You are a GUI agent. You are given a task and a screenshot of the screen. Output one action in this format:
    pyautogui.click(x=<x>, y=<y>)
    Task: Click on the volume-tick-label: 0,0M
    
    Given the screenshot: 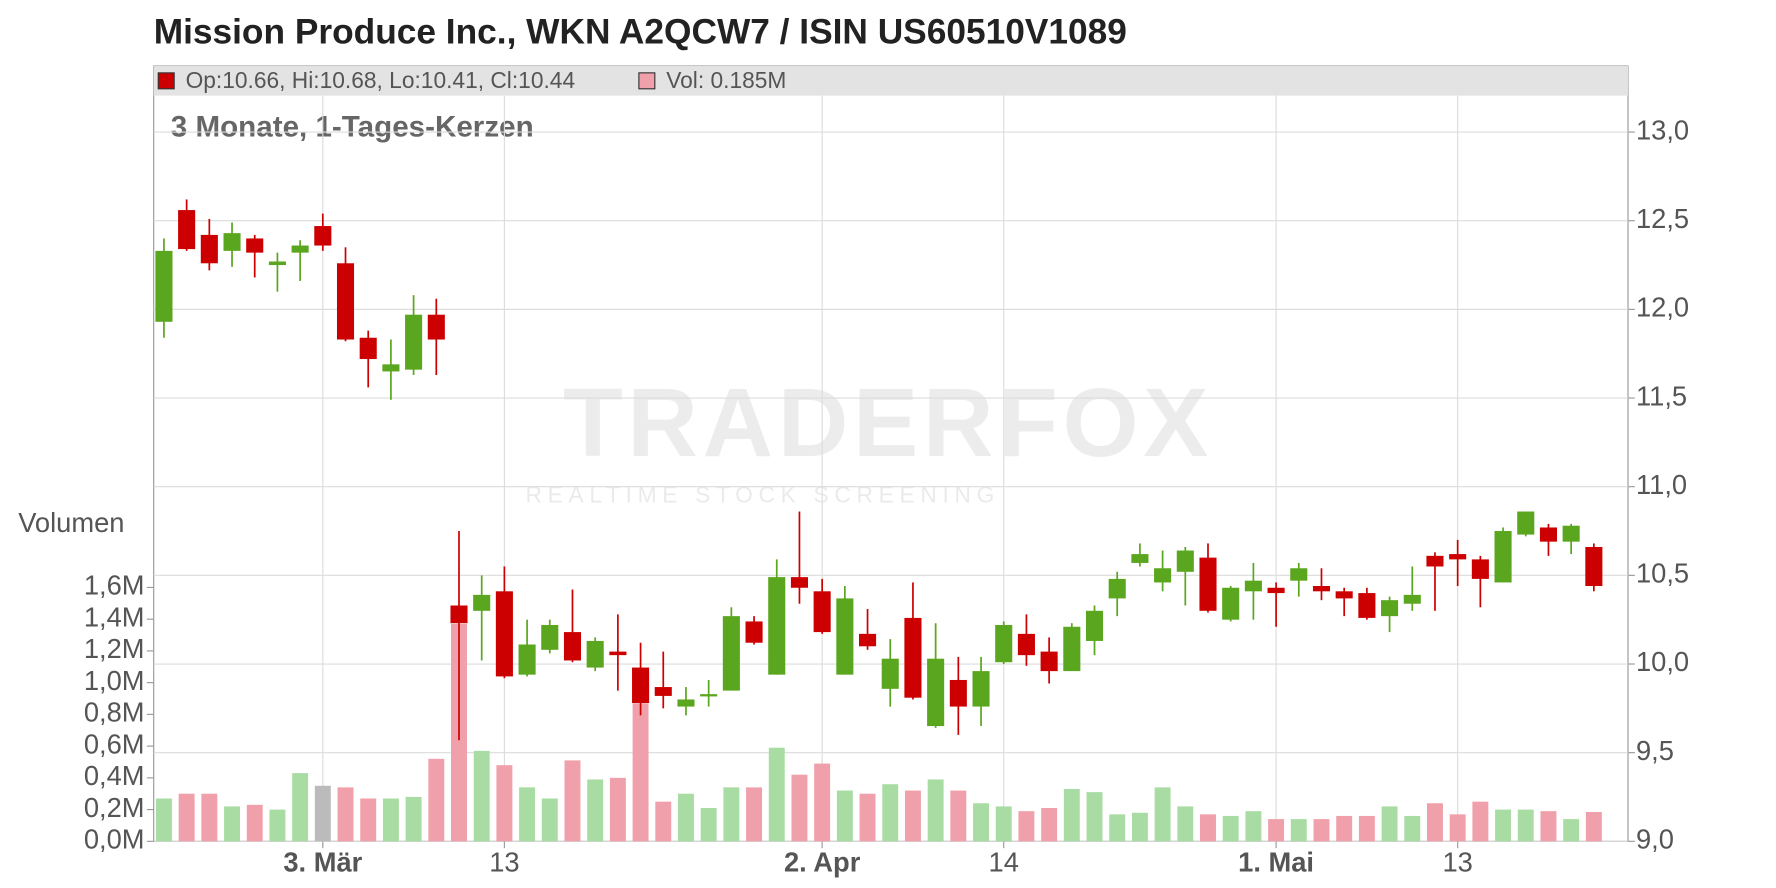 What is the action you would take?
    pyautogui.click(x=114, y=839)
    